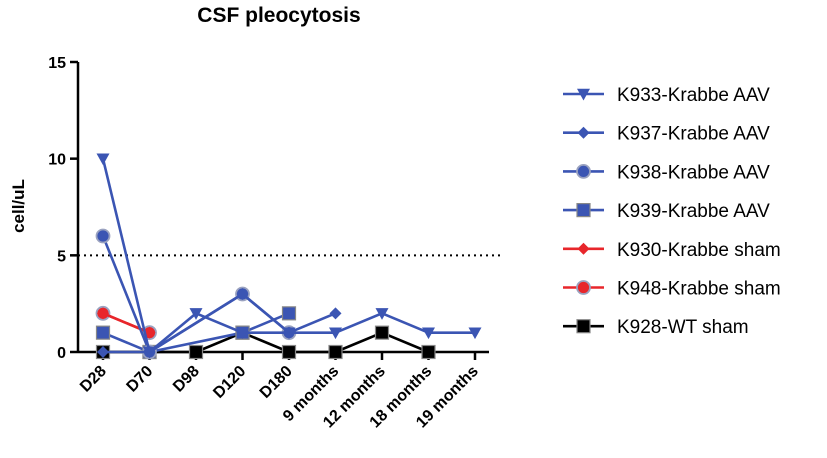  What do you see at coordinates (693, 211) in the screenshot?
I see `legend-label: K939-Krabbe AAV` at bounding box center [693, 211].